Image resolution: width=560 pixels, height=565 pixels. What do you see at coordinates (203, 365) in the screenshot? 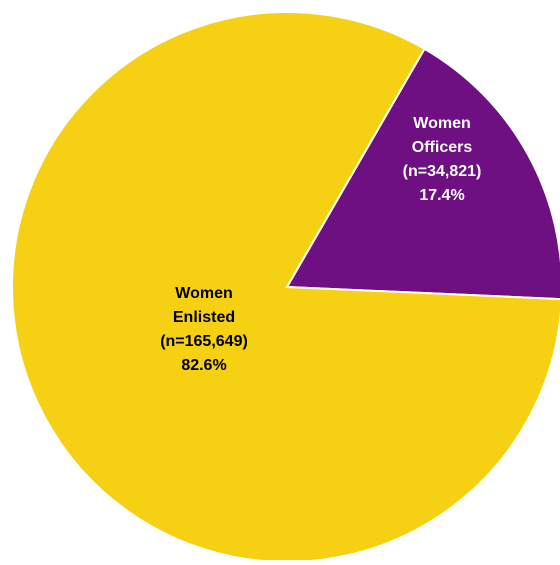
I see `slice-label-line: 82.6%` at bounding box center [203, 365].